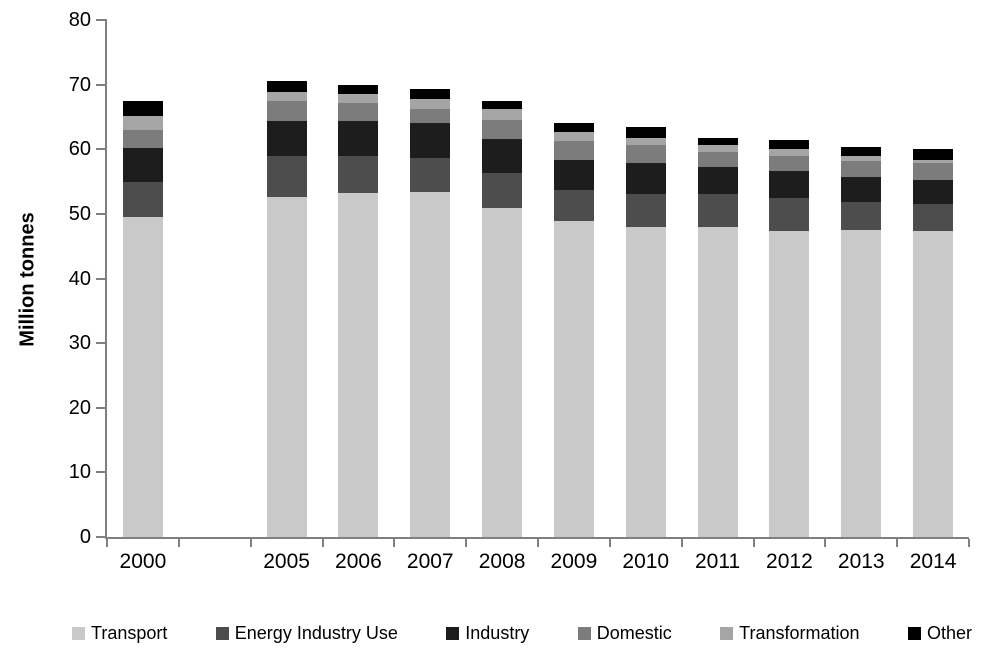  I want to click on x-category-label: 2009, so click(574, 561).